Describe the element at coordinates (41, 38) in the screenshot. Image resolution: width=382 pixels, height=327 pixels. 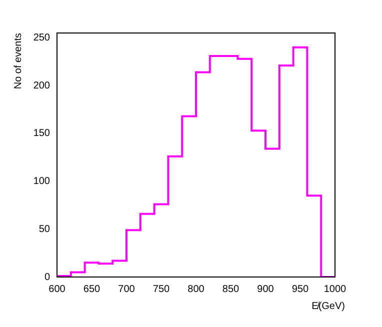
I see `y-tick-label: 250` at that location.